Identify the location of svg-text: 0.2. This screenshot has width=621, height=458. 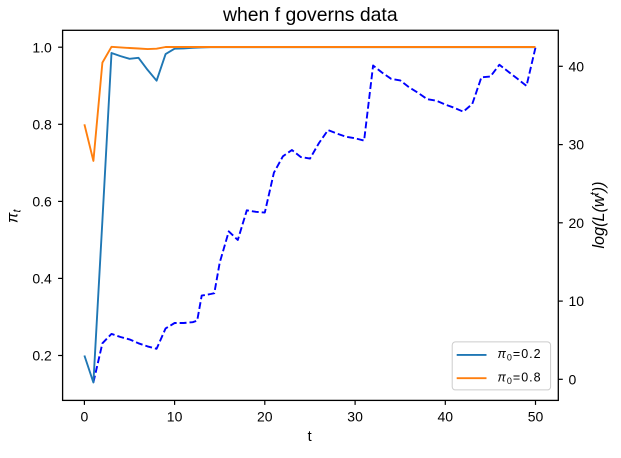
(42, 356).